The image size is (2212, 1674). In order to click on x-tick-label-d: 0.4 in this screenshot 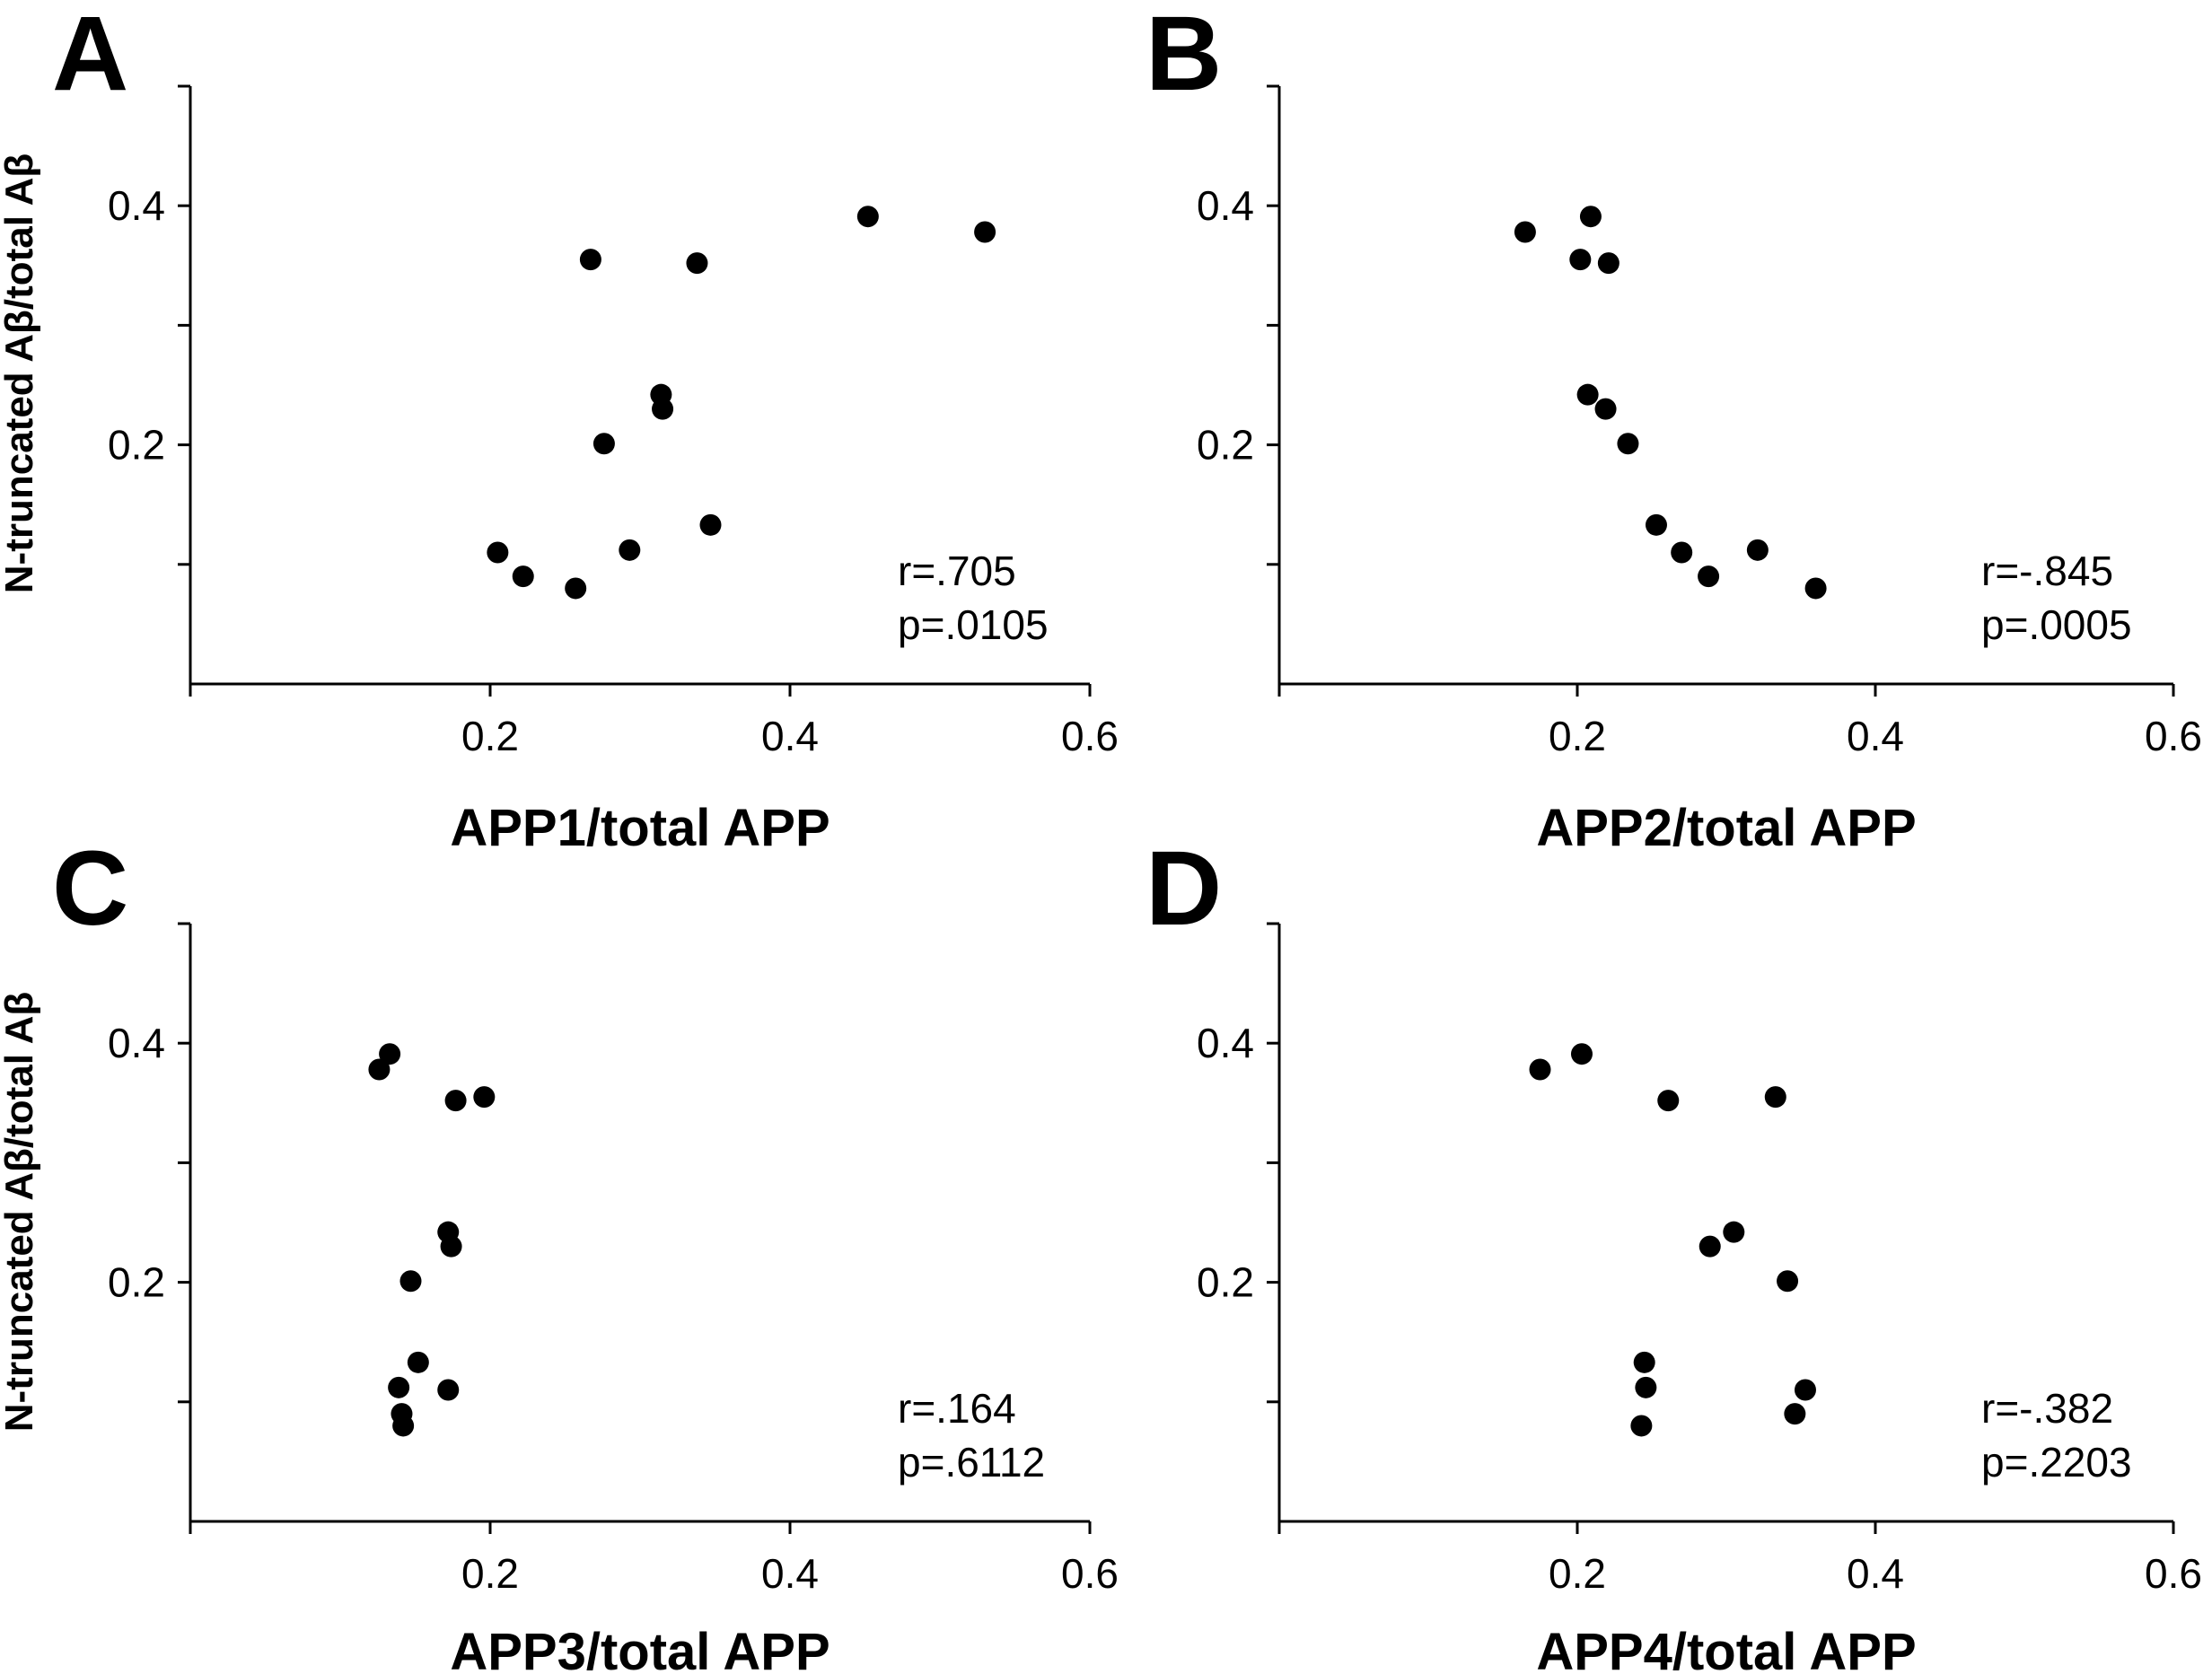, I will do `click(1875, 1573)`.